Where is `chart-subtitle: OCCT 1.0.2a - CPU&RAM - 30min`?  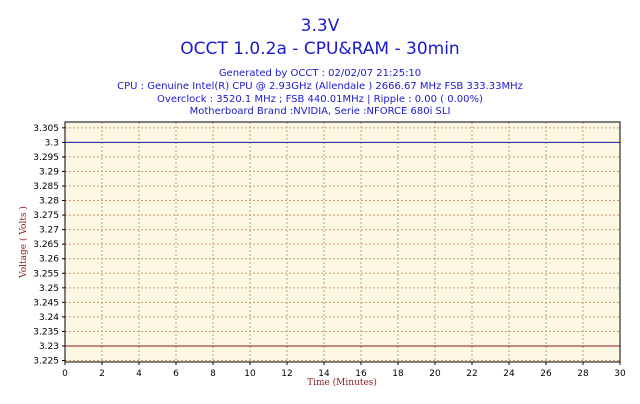
chart-subtitle: OCCT 1.0.2a - CPU&RAM - 30min is located at coordinates (320, 49).